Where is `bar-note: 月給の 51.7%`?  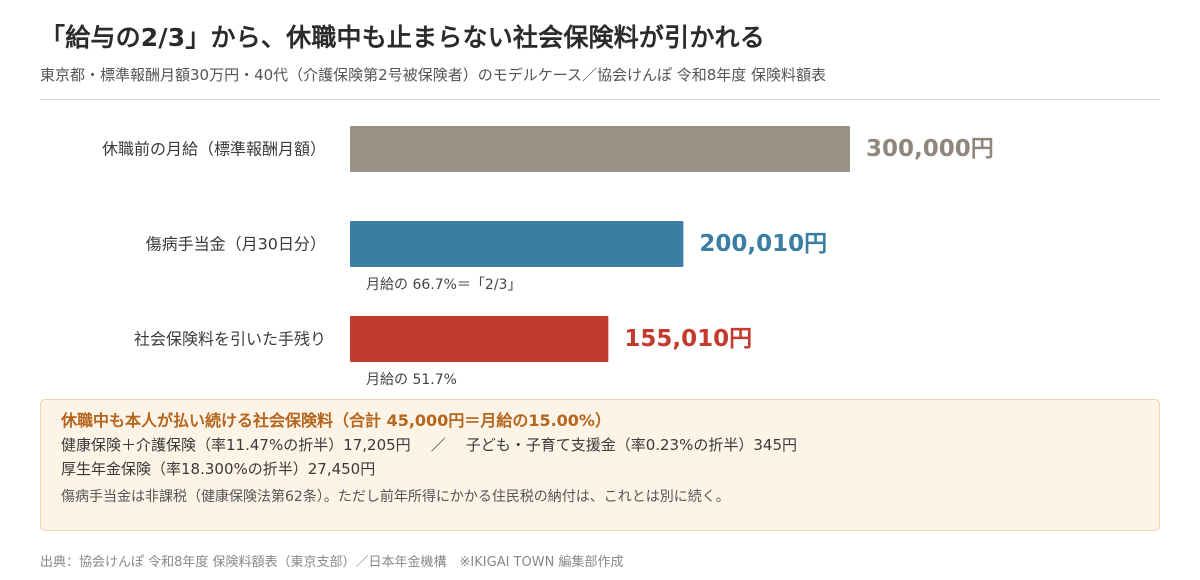 bar-note: 月給の 51.7% is located at coordinates (411, 380).